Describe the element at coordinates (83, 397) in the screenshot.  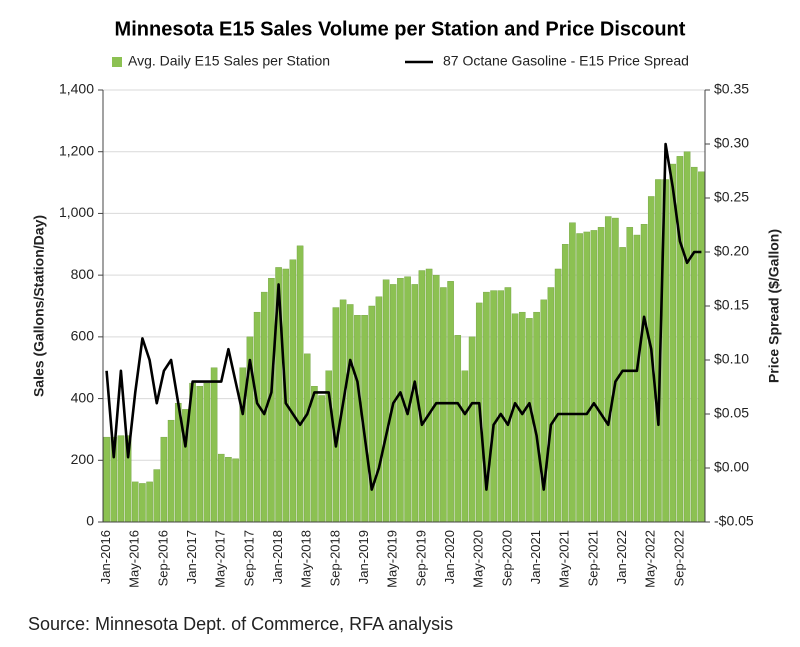
I see `y-tick-label: 400` at that location.